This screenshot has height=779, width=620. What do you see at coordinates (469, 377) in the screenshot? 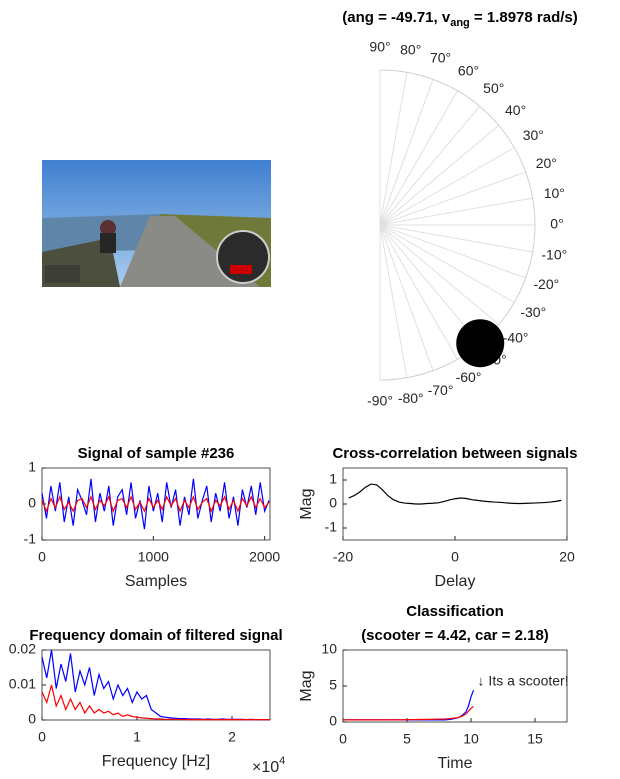
I see `theta-tick-label: -60°` at bounding box center [469, 377].